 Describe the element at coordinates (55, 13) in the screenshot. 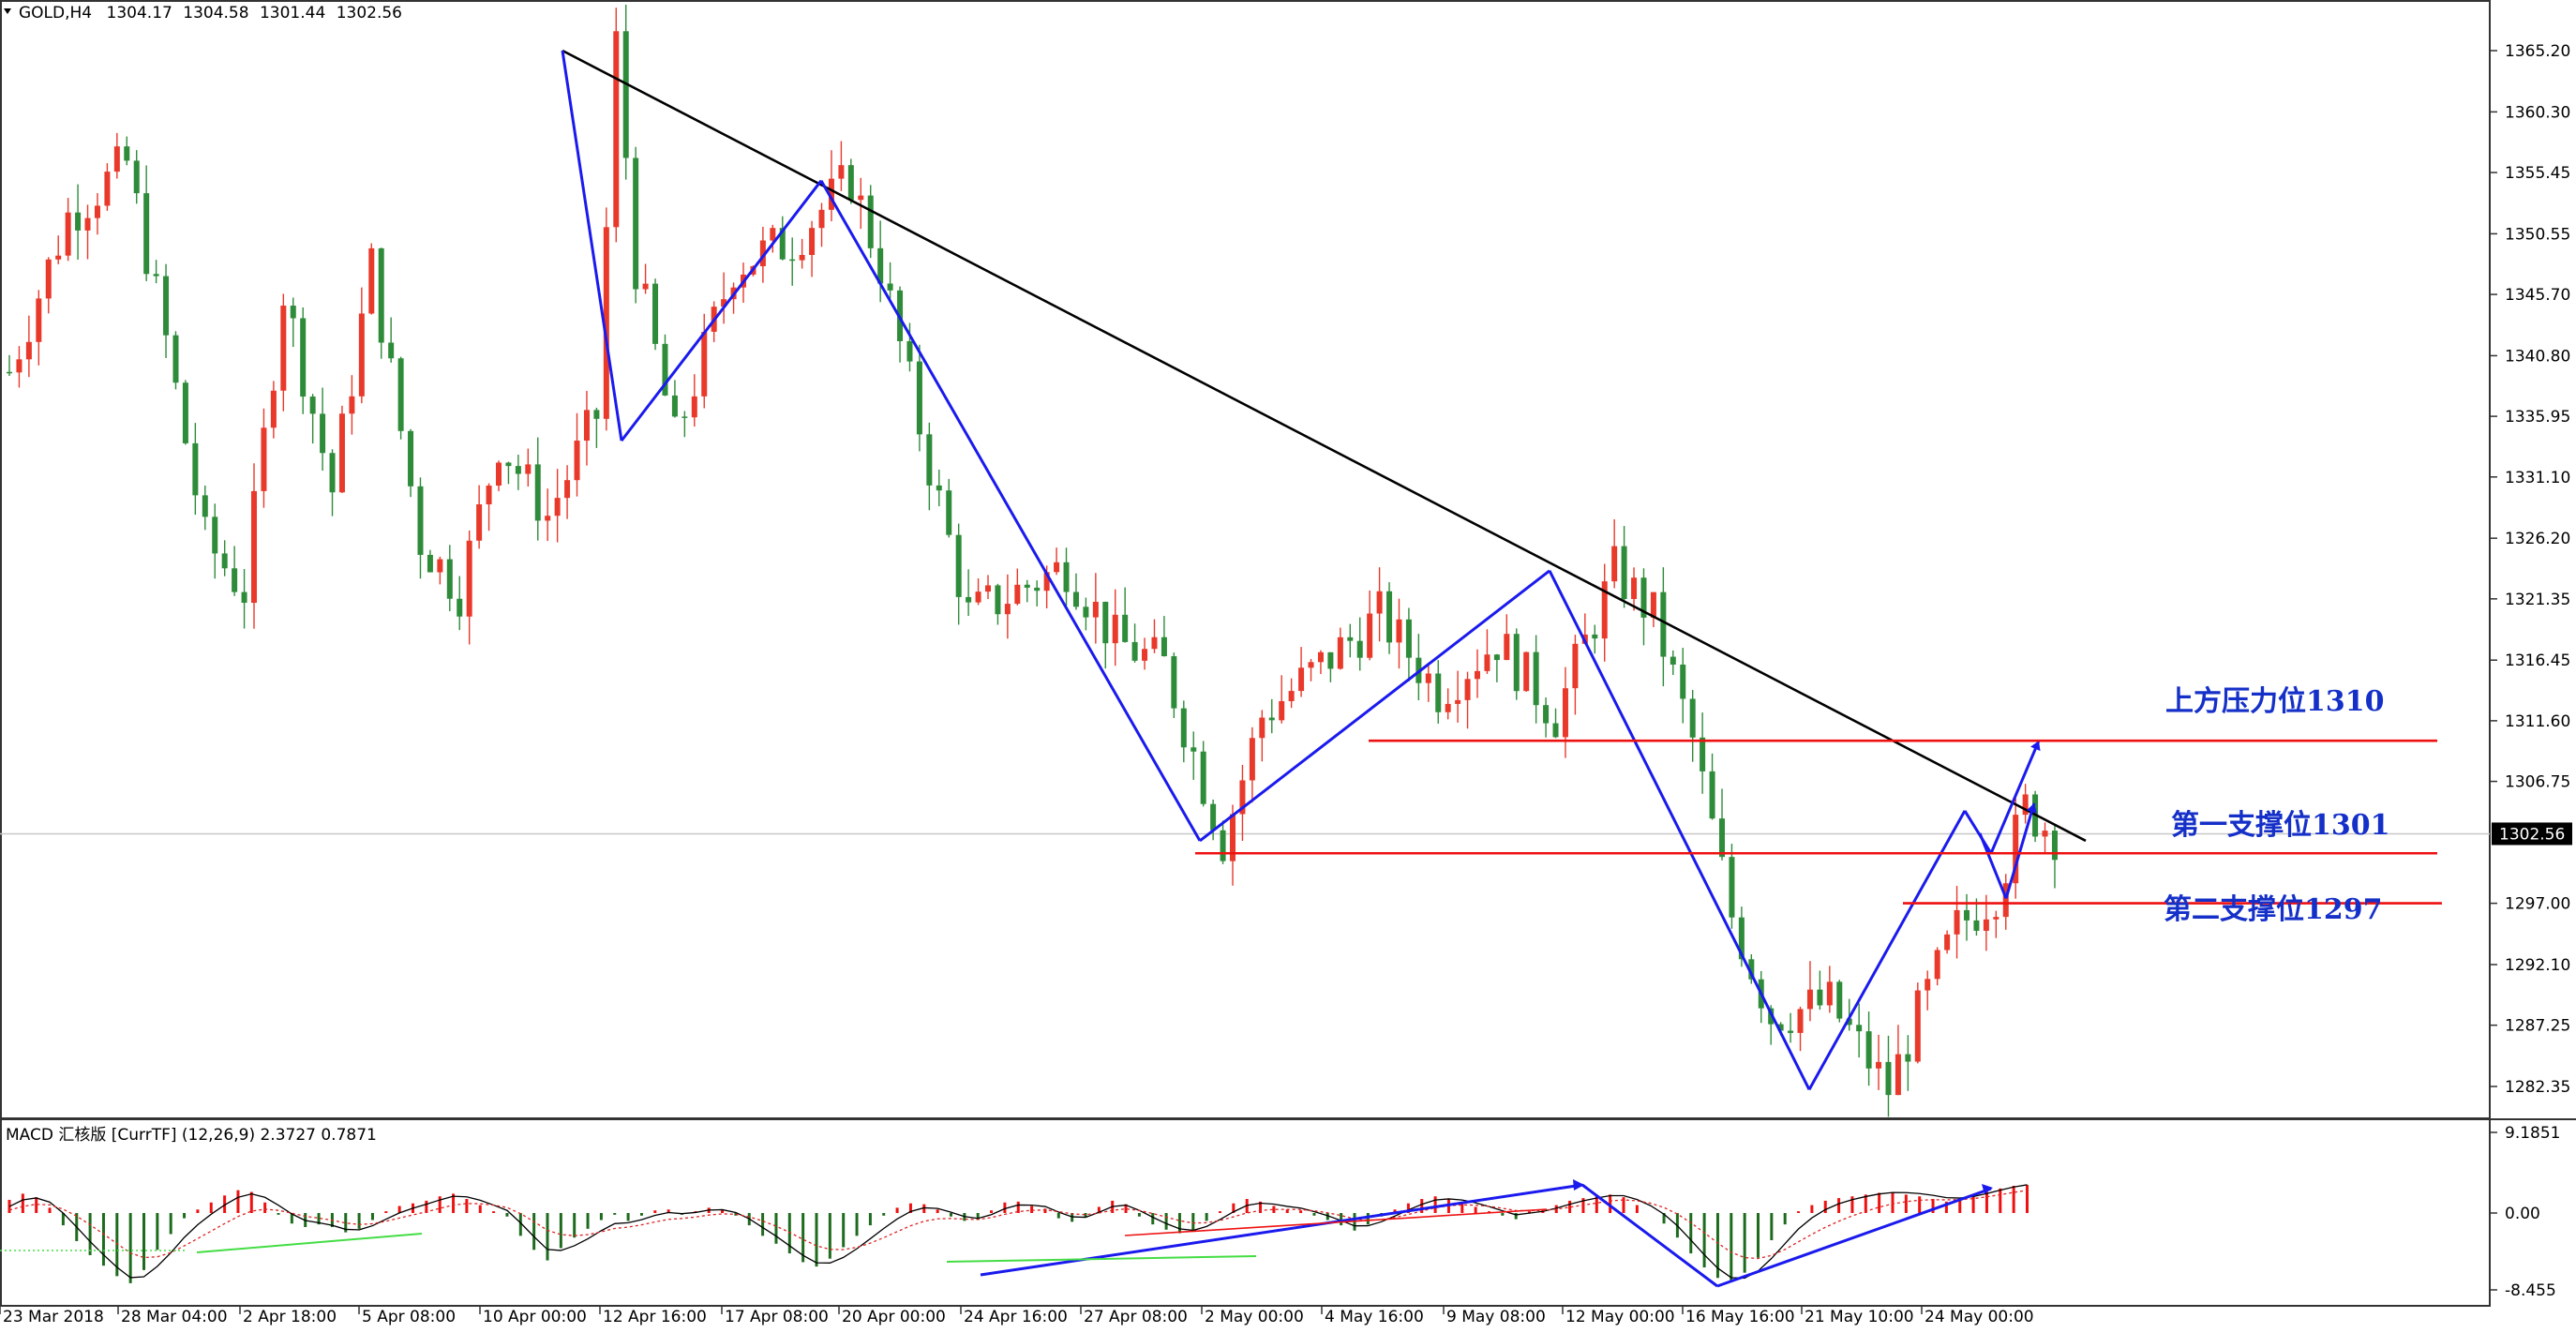

I see `symbol-label: GOLD,H4` at that location.